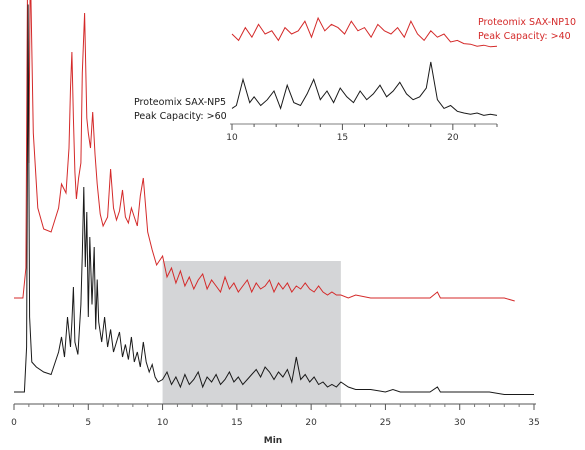 The image size is (585, 450). What do you see at coordinates (453, 138) in the screenshot?
I see `inset-x-tick-label: 20` at bounding box center [453, 138].